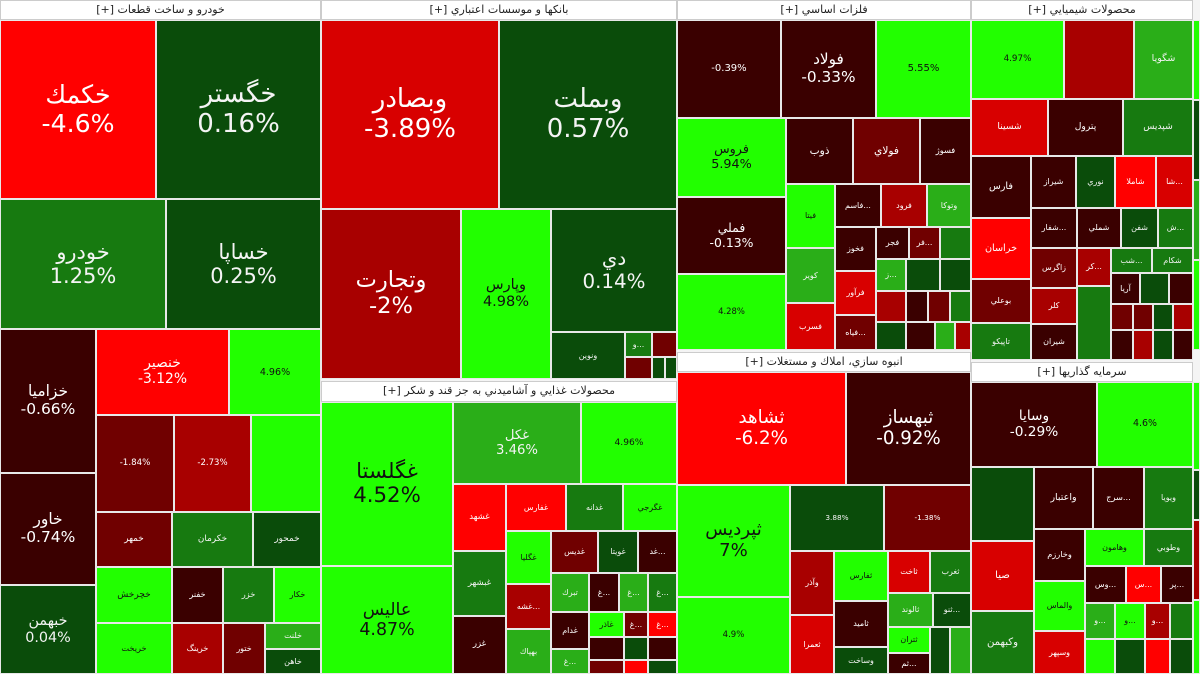 This screenshot has width=1200, height=674. What do you see at coordinates (1172, 260) in the screenshot?
I see `stock-tile: شكام` at bounding box center [1172, 260].